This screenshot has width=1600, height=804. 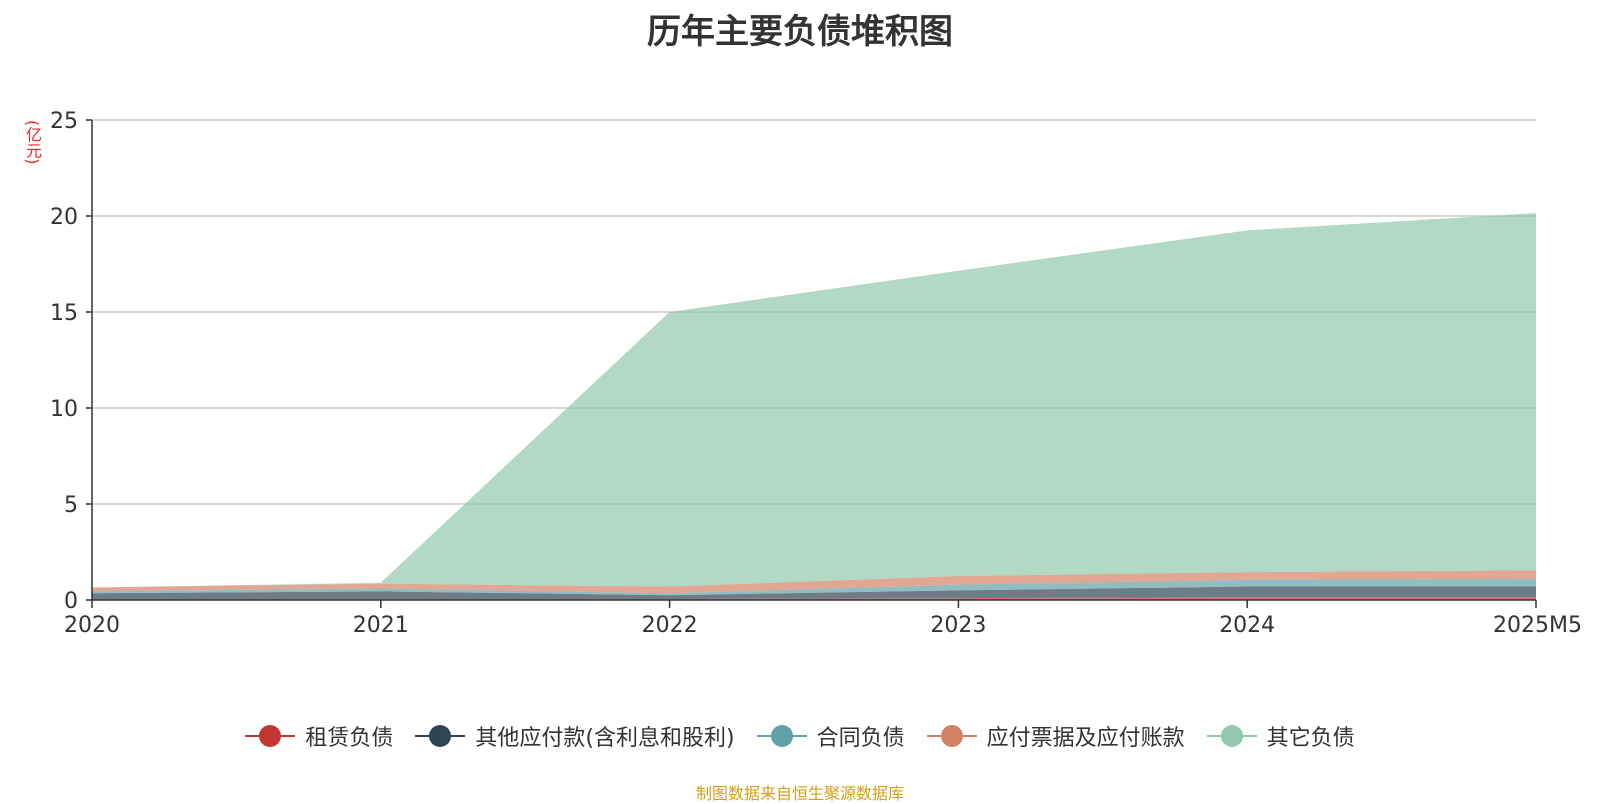 What do you see at coordinates (71, 601) in the screenshot?
I see `y-tick-label: 0` at bounding box center [71, 601].